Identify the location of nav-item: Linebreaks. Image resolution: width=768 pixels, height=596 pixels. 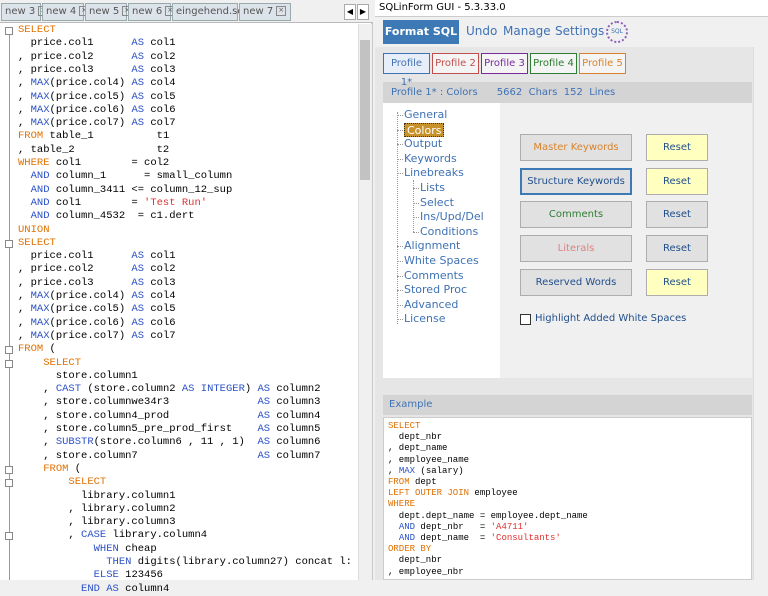
(434, 173).